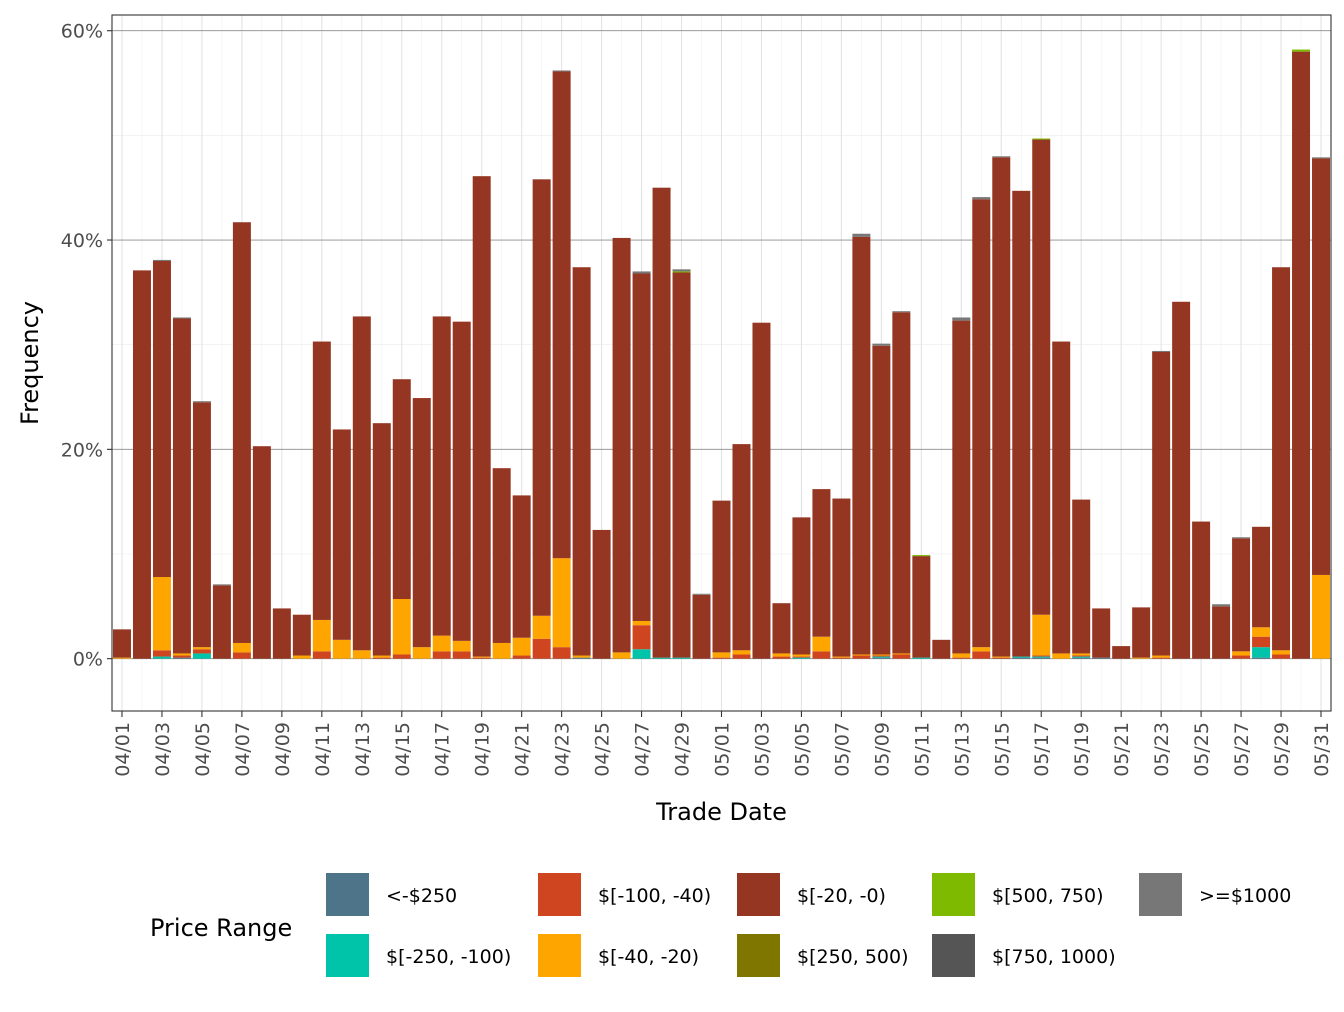  What do you see at coordinates (161, 260) in the screenshot?
I see `bar-segment-04-03-s8` at bounding box center [161, 260].